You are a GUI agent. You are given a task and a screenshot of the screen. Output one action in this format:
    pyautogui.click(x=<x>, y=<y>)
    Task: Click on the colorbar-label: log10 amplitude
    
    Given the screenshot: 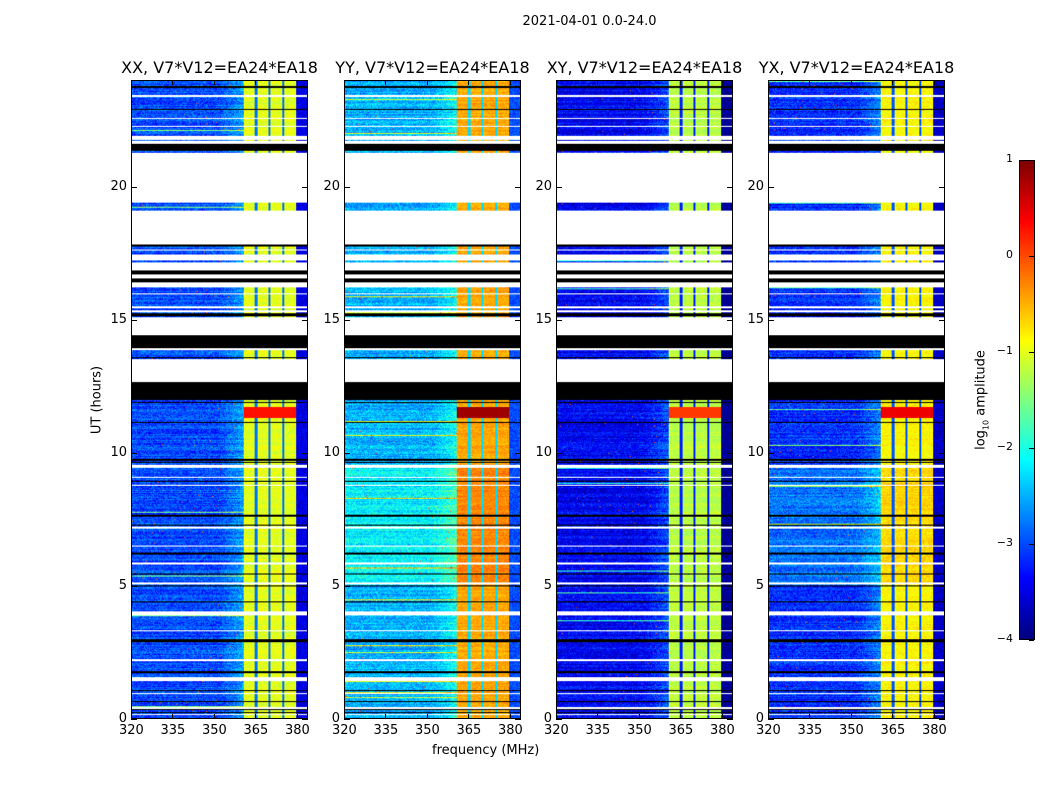 What is the action you would take?
    pyautogui.click(x=982, y=400)
    